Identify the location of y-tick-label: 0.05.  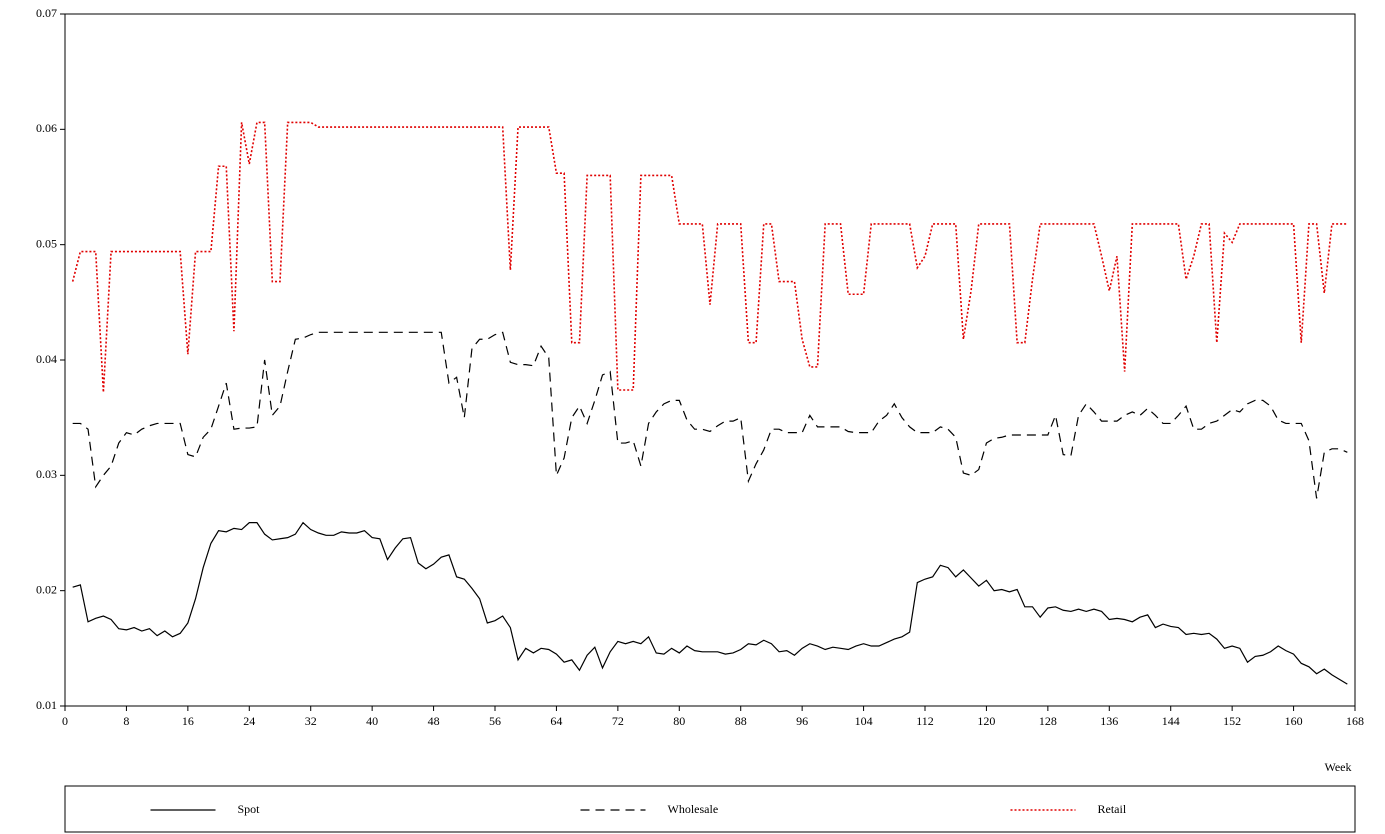
(46, 243).